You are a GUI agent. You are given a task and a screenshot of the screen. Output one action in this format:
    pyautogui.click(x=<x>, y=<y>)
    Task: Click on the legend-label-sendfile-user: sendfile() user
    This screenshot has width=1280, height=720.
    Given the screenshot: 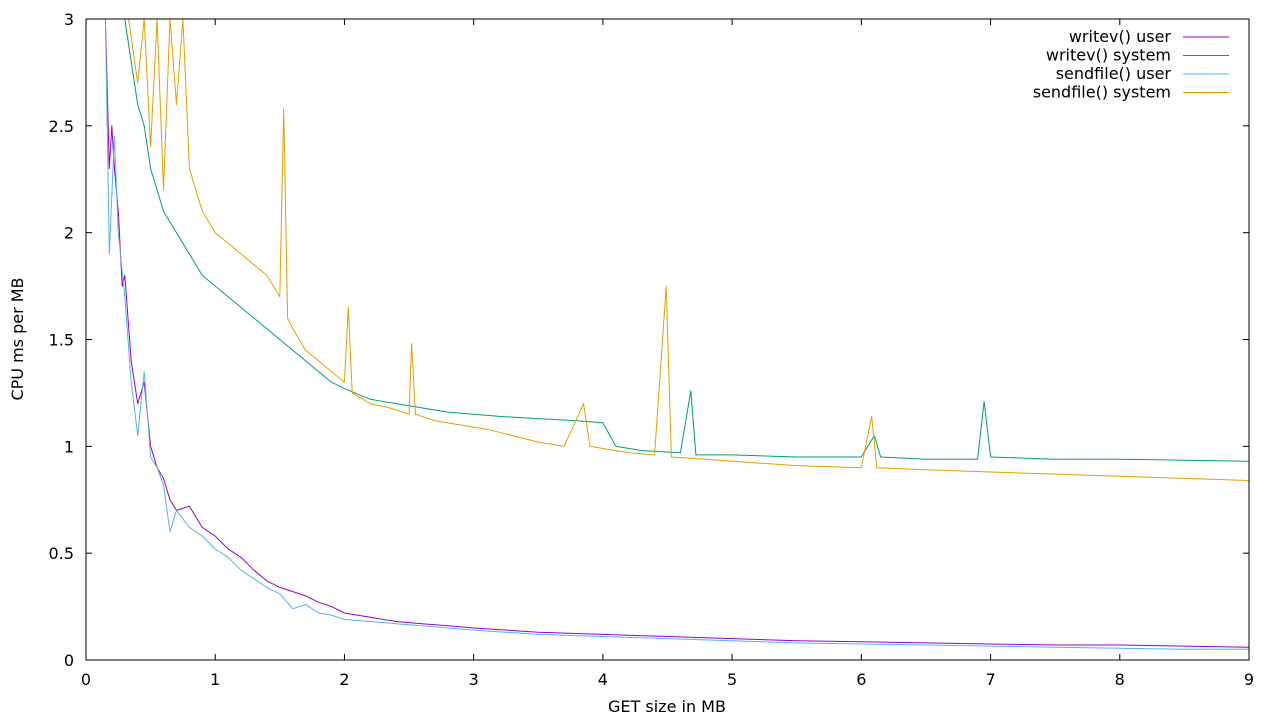 What is the action you would take?
    pyautogui.click(x=1114, y=73)
    